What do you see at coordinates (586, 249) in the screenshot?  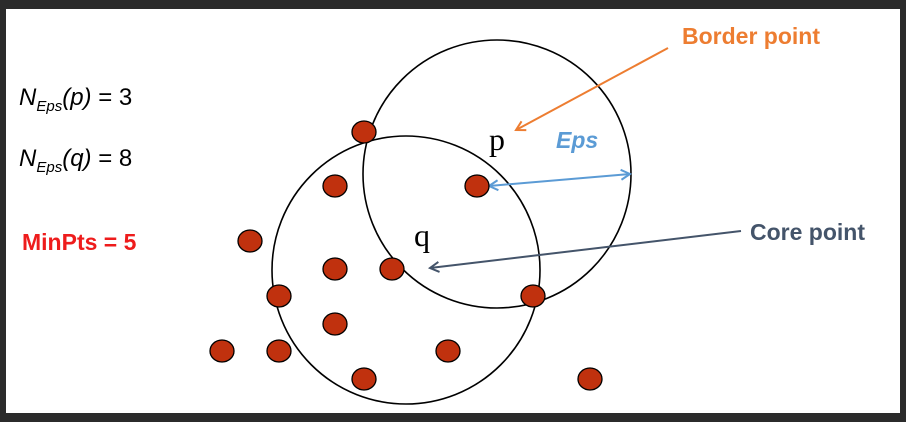 I see `core-point-arrow` at bounding box center [586, 249].